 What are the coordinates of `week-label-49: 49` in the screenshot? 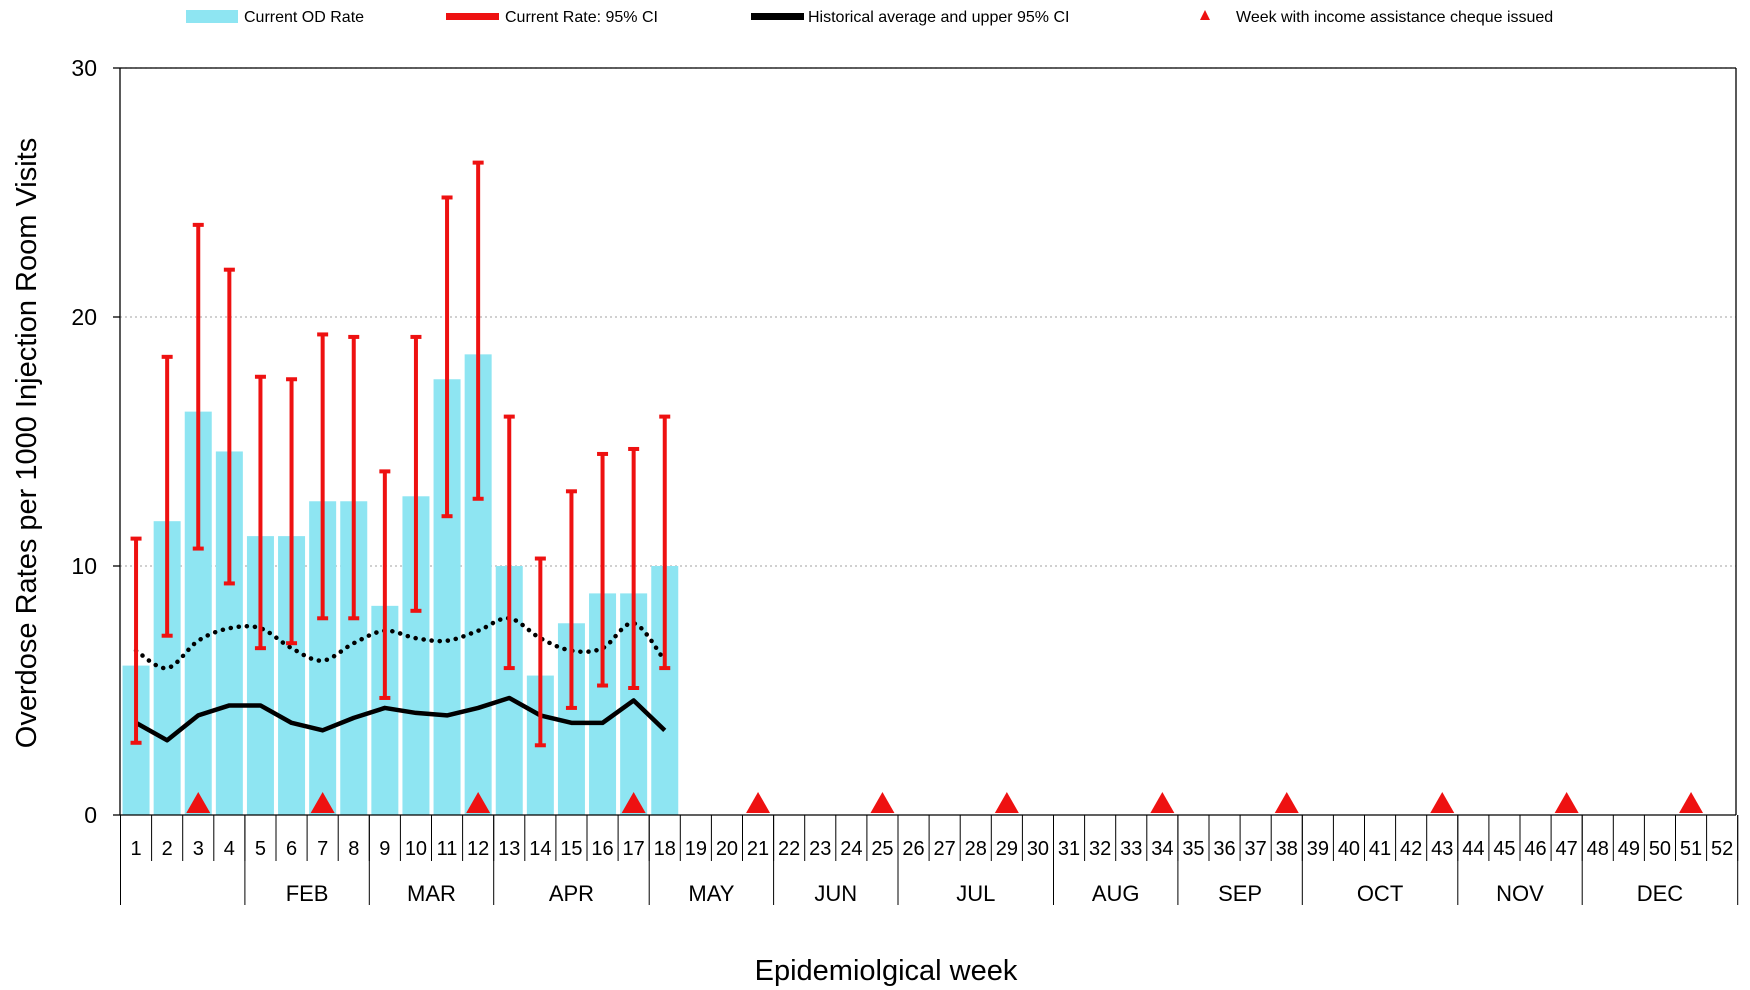 It's located at (1629, 849).